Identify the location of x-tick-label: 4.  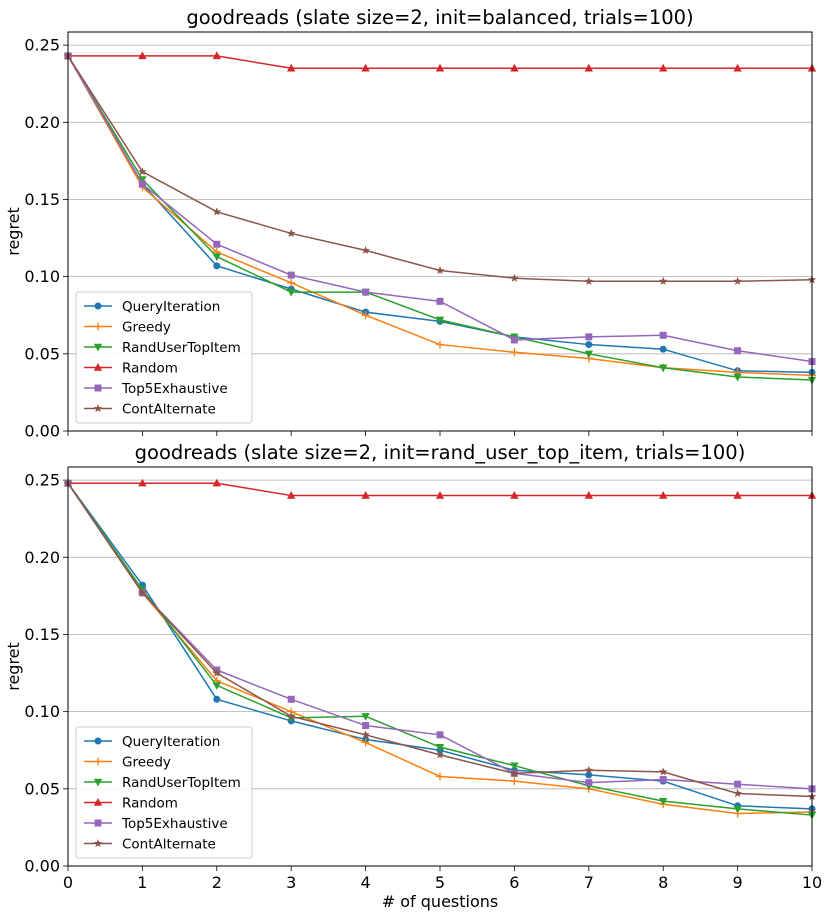
(366, 882).